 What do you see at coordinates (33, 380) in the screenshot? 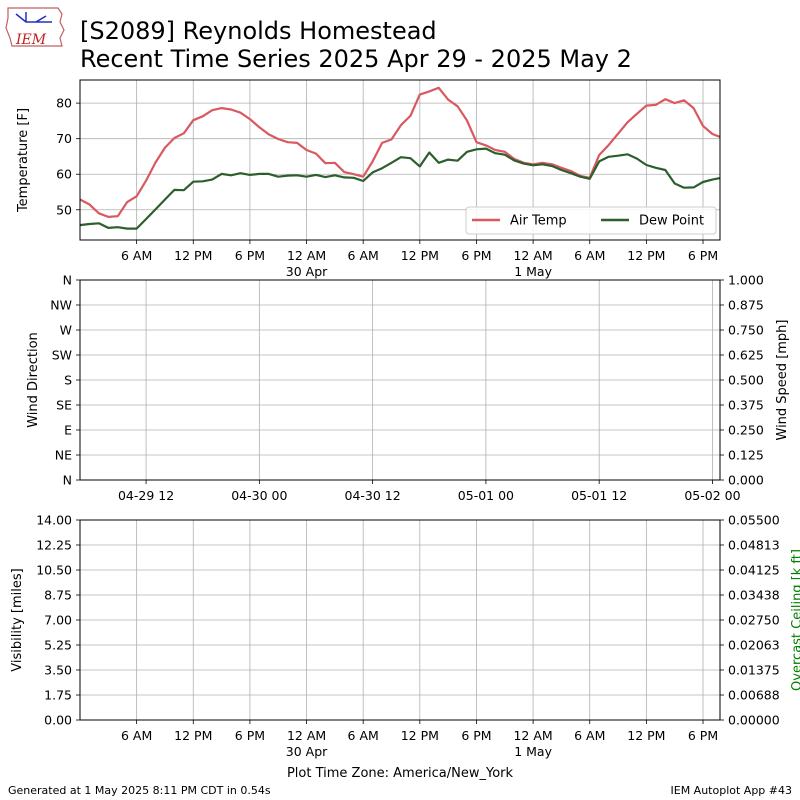
I see `wind-direction-ylabel: Wind Direction` at bounding box center [33, 380].